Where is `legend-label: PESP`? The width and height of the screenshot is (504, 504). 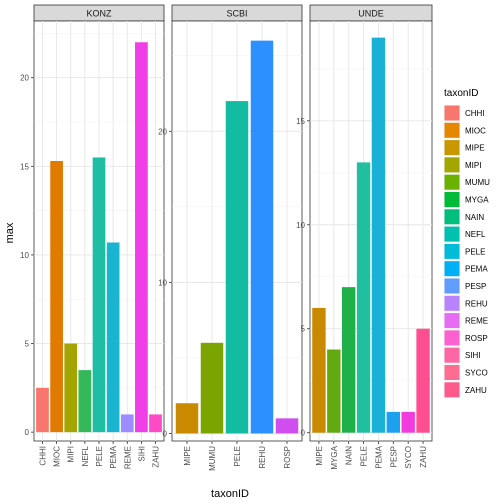 legend-label: PESP is located at coordinates (475, 286).